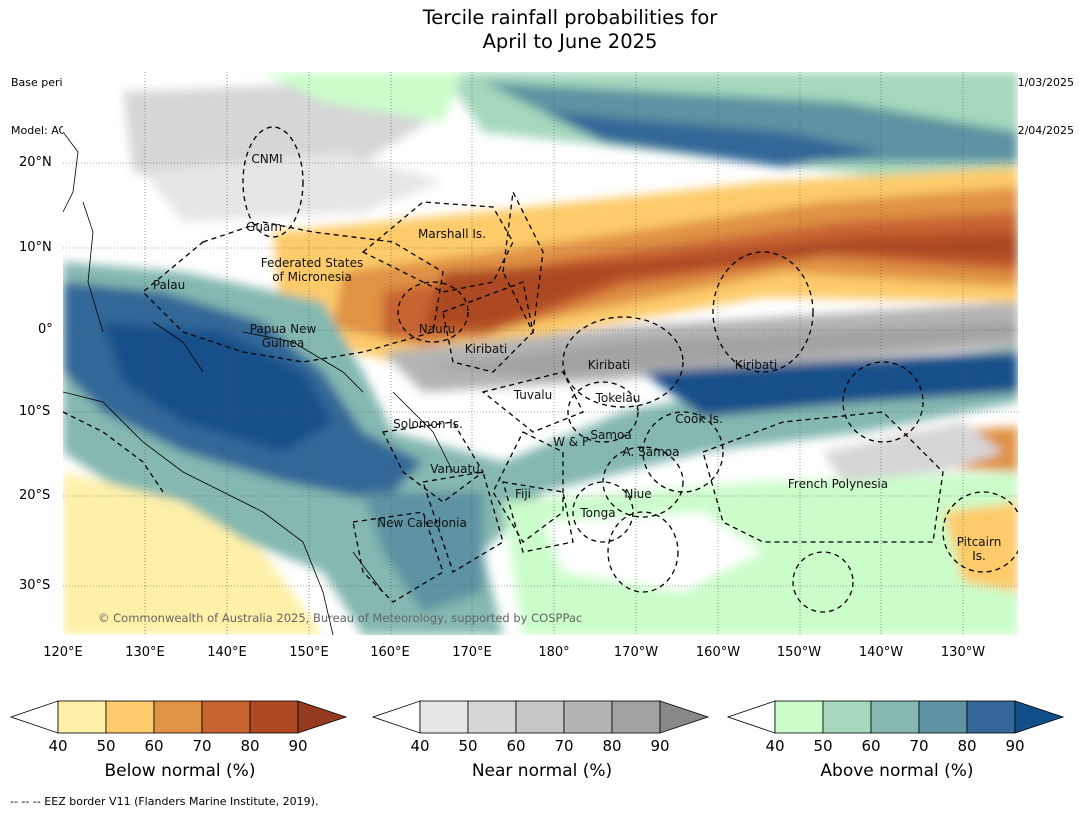  I want to click on label-solomon-is: Solomon Is., so click(428, 424).